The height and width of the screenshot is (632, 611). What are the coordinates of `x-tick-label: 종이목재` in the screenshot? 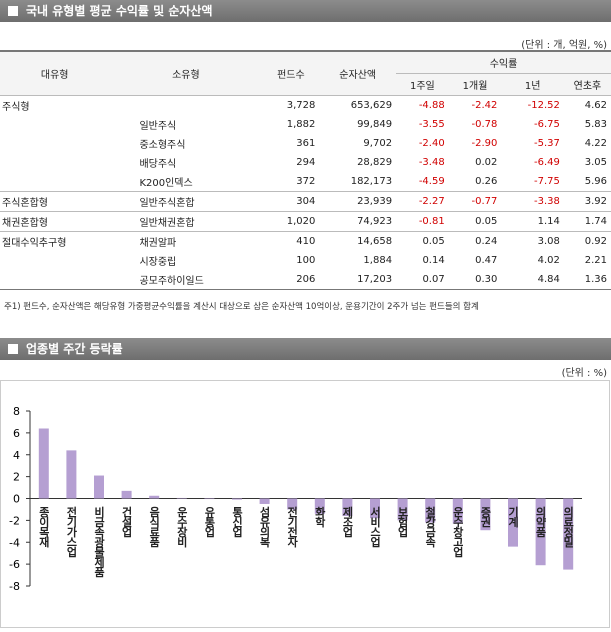 It's located at (43, 527).